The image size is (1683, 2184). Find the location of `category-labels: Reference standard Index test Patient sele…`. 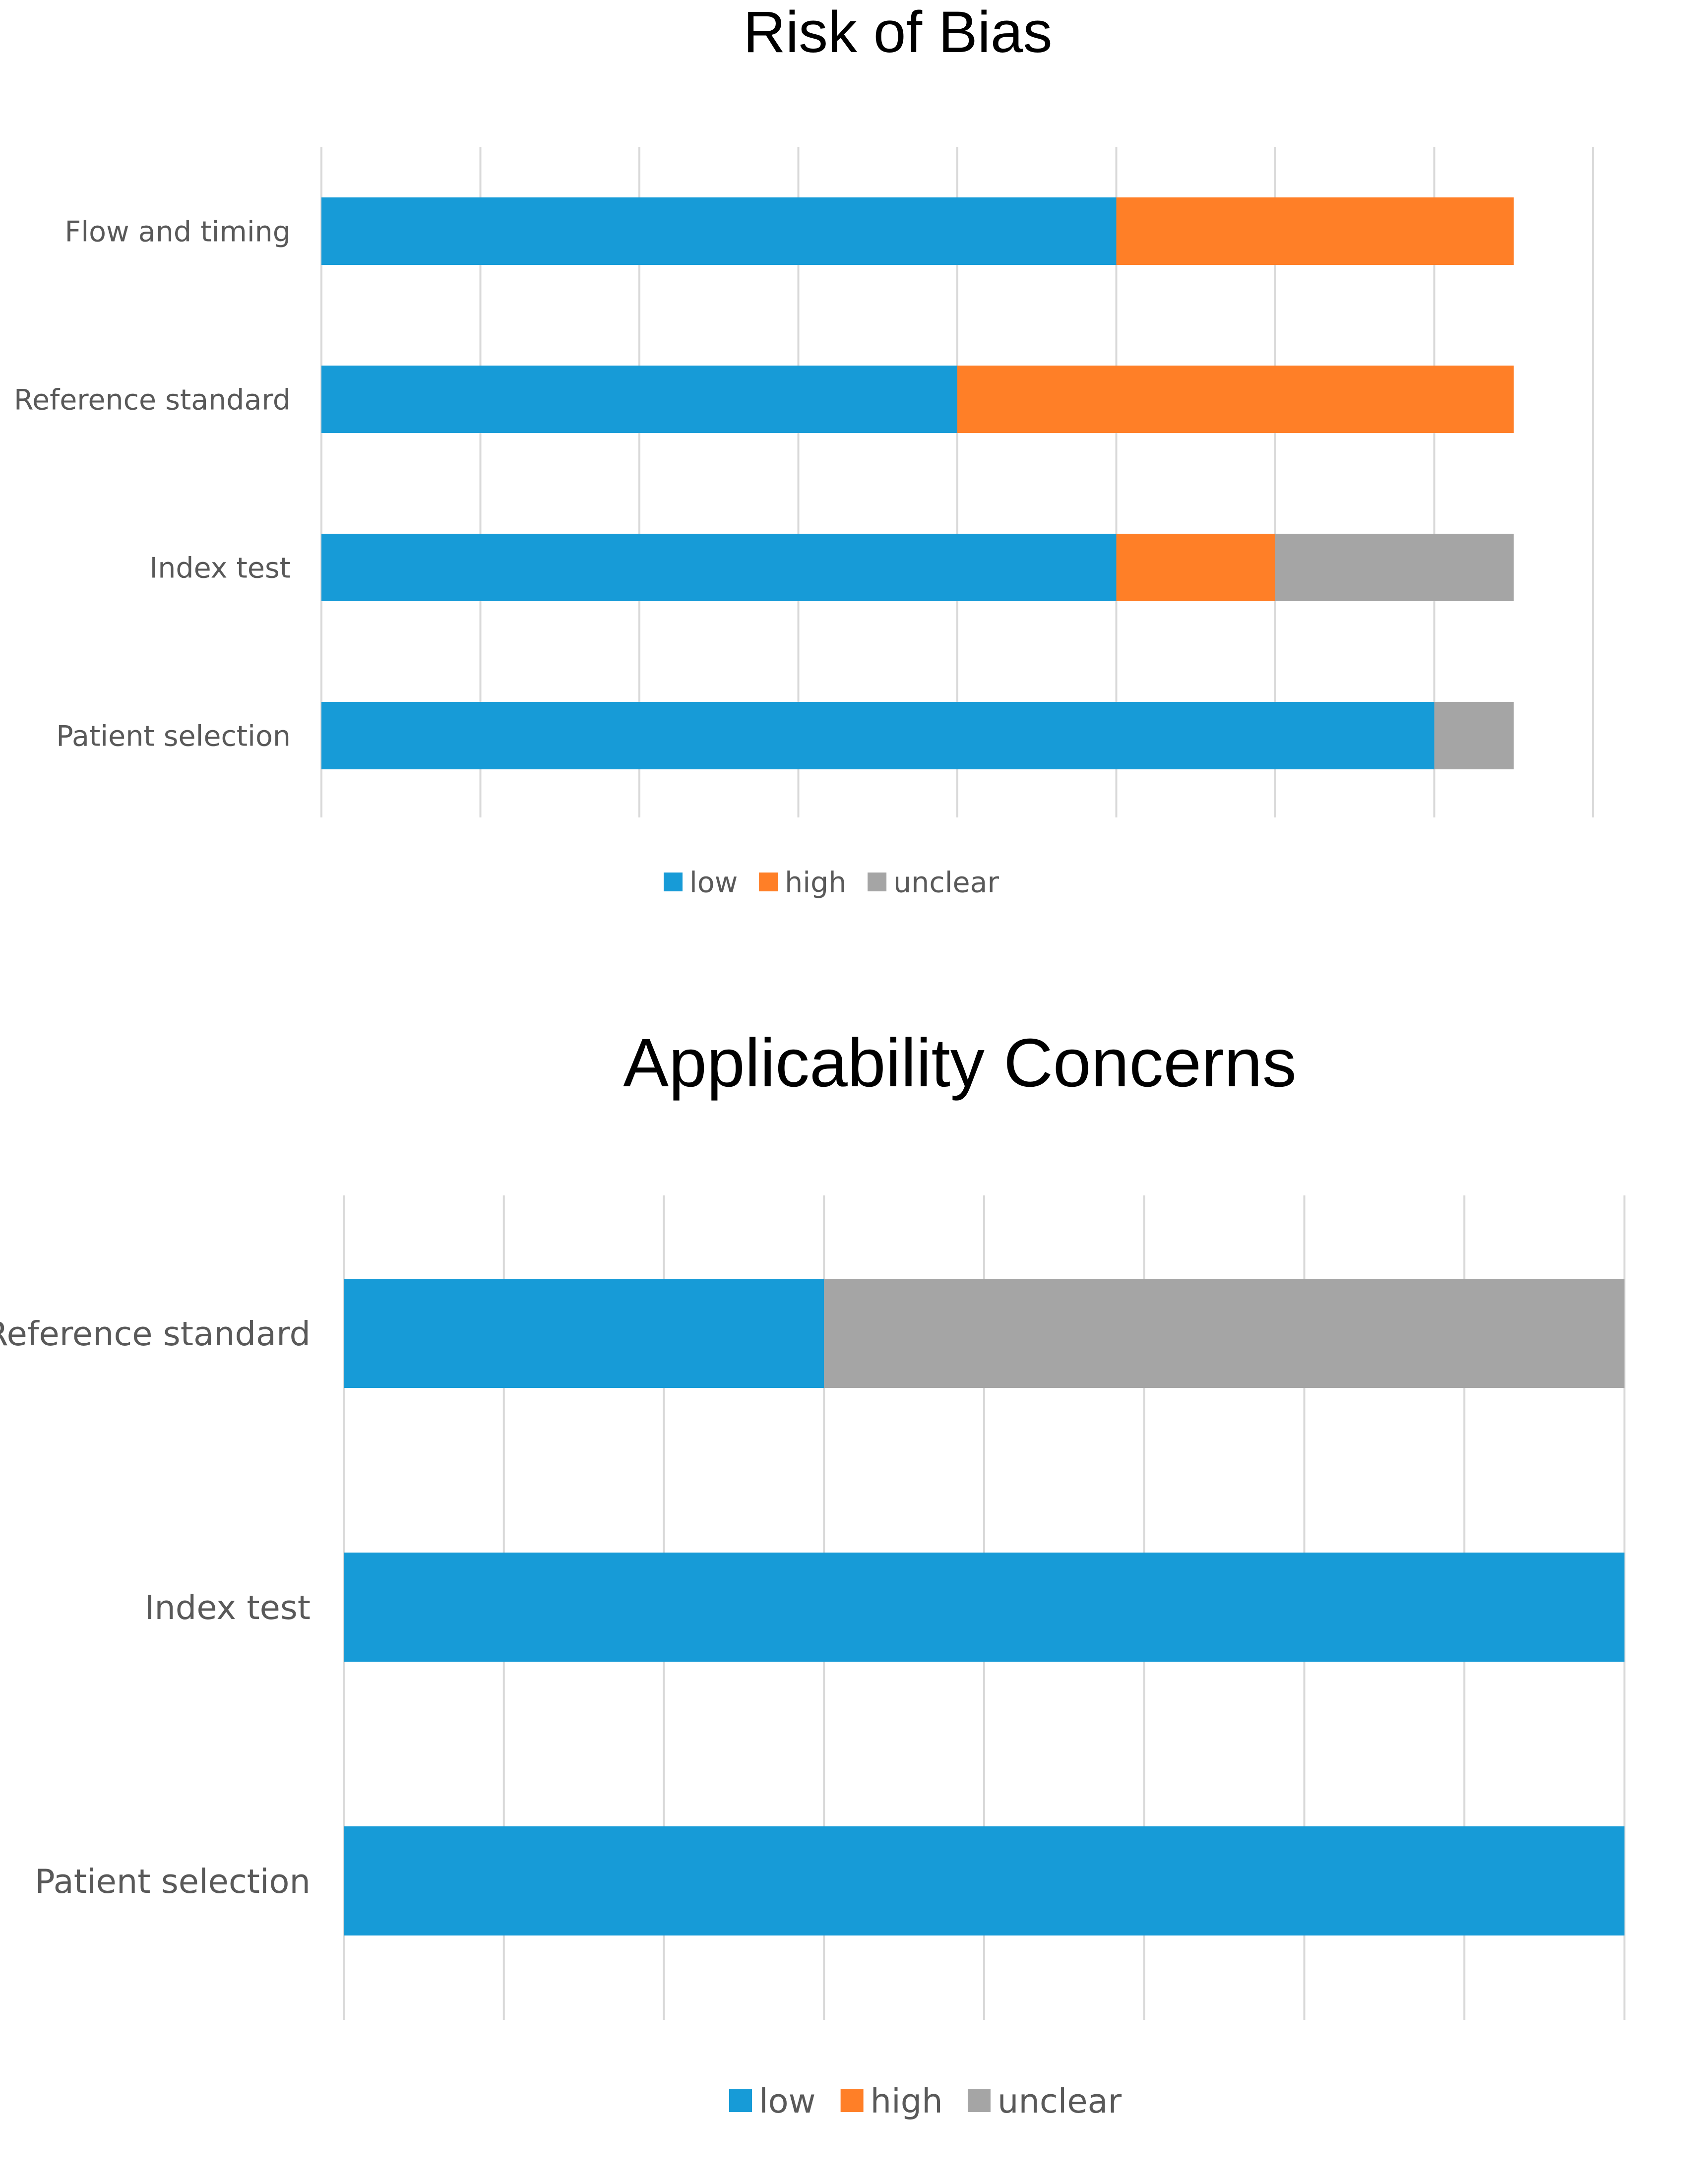

category-labels: Reference standard Index test Patient sele… is located at coordinates (155, 1607).